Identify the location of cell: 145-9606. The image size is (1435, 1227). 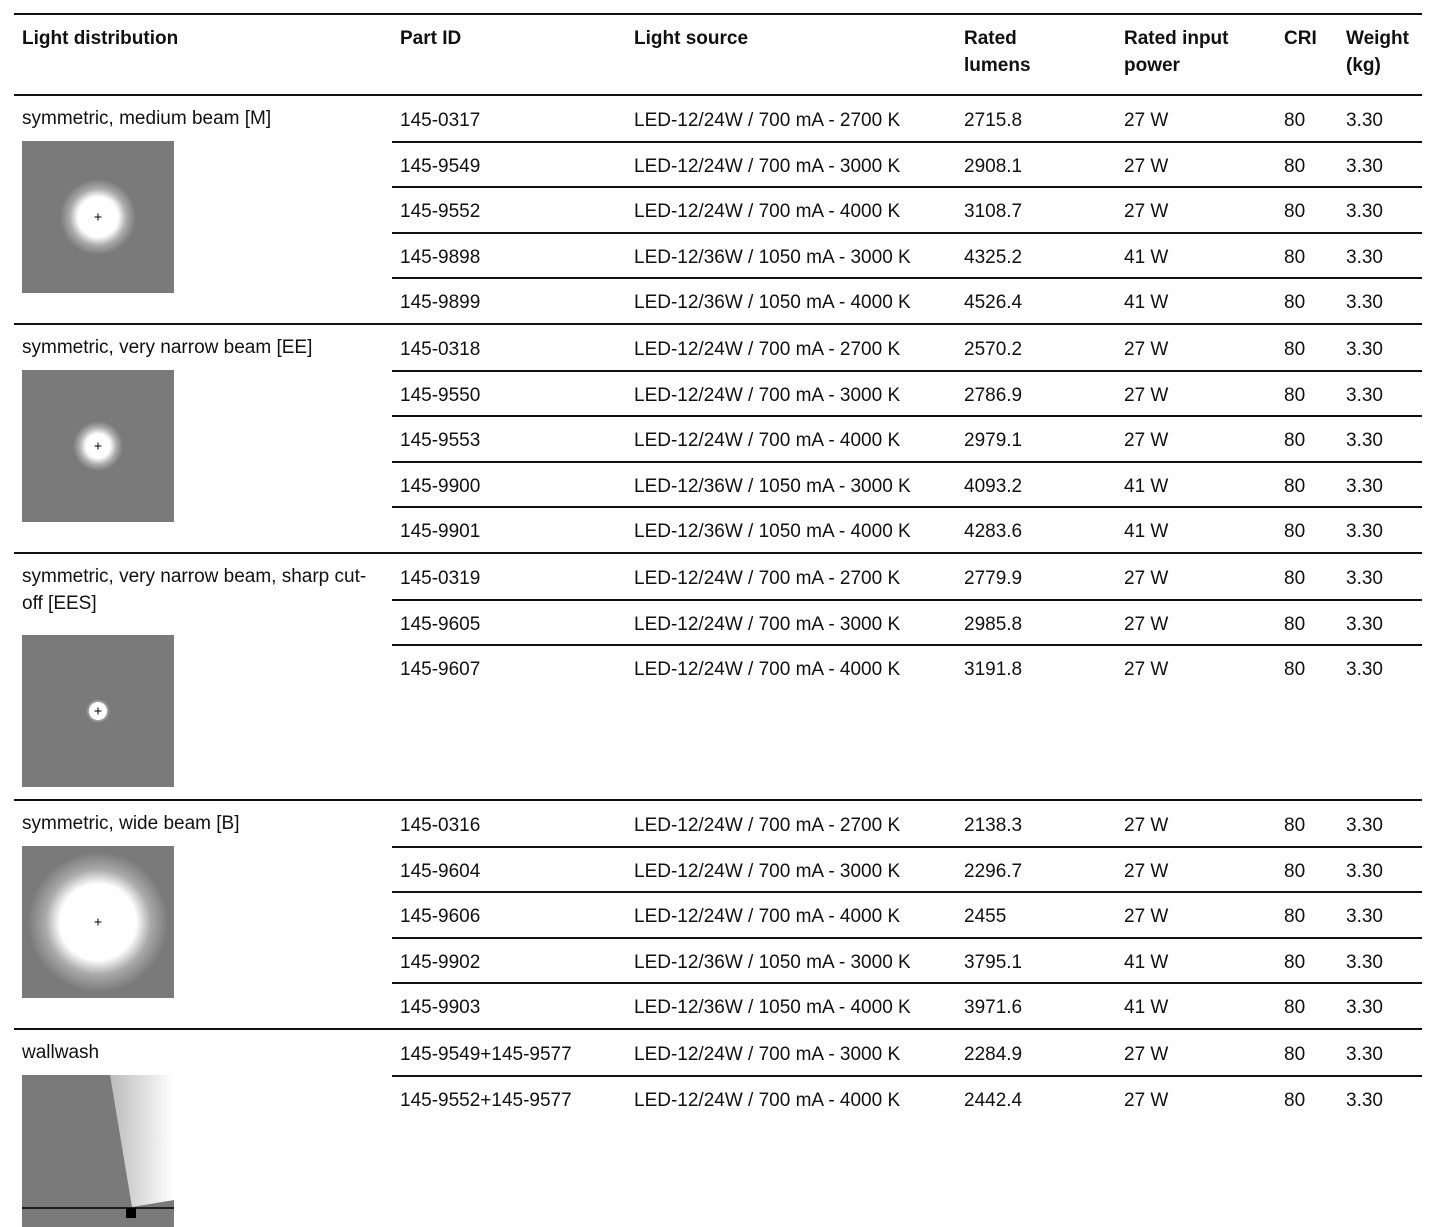
(440, 917).